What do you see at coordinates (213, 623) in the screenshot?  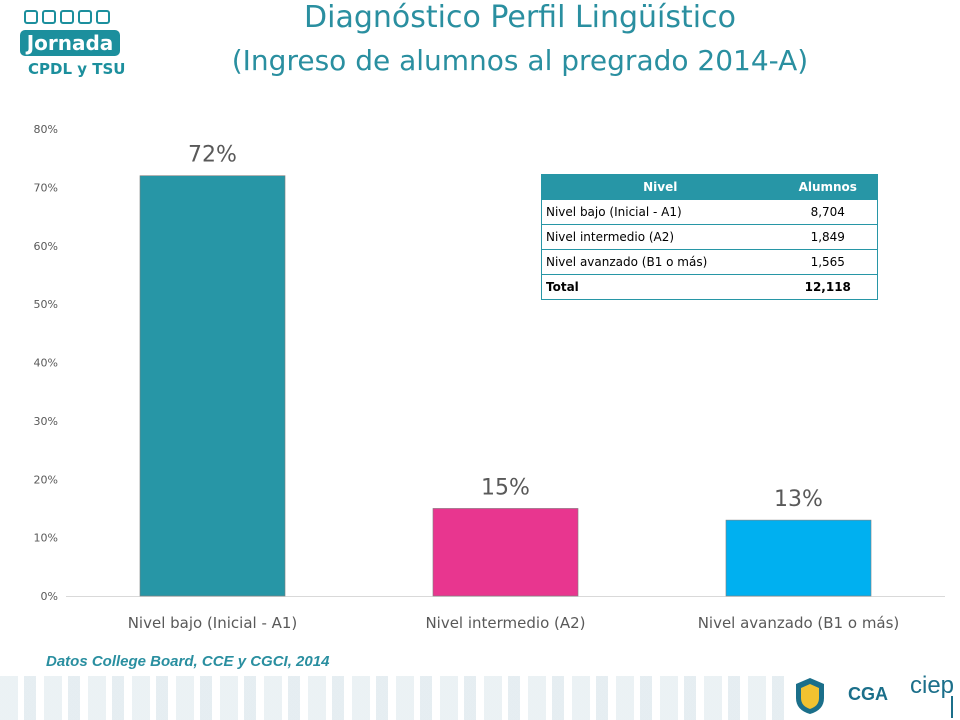 I see `x-tick-label: Nivel bajo (Inicial - A1)` at bounding box center [213, 623].